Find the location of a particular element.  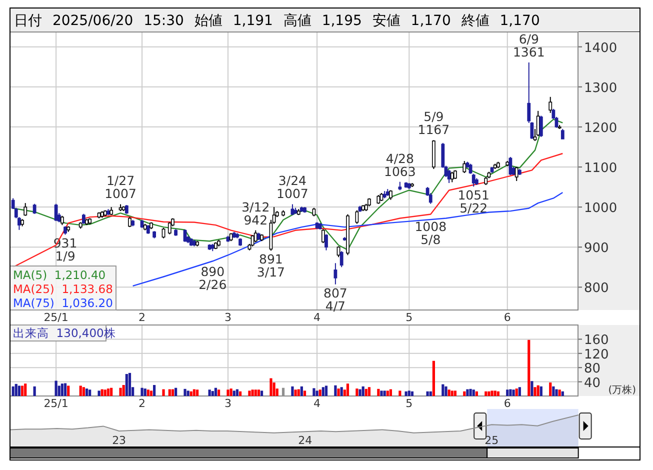

y-tick-label: 120 is located at coordinates (596, 354).